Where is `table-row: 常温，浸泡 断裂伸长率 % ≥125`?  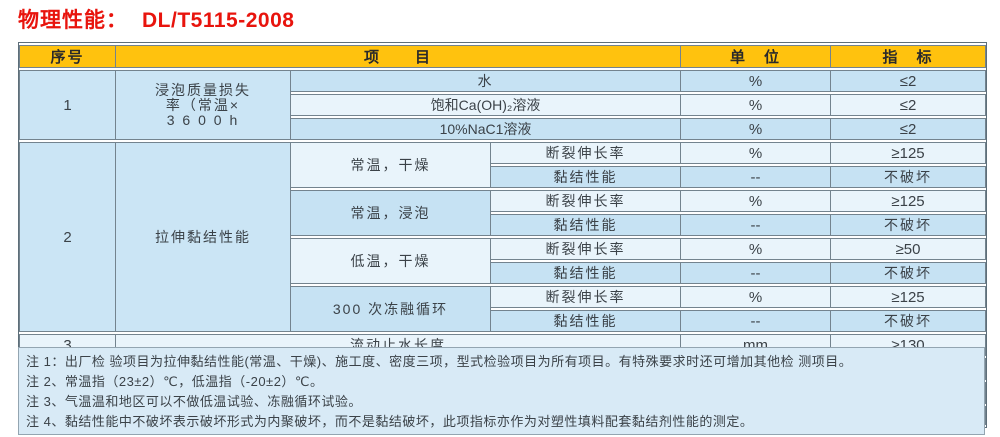 table-row: 常温，浸泡 断裂伸长率 % ≥125 is located at coordinates (503, 213).